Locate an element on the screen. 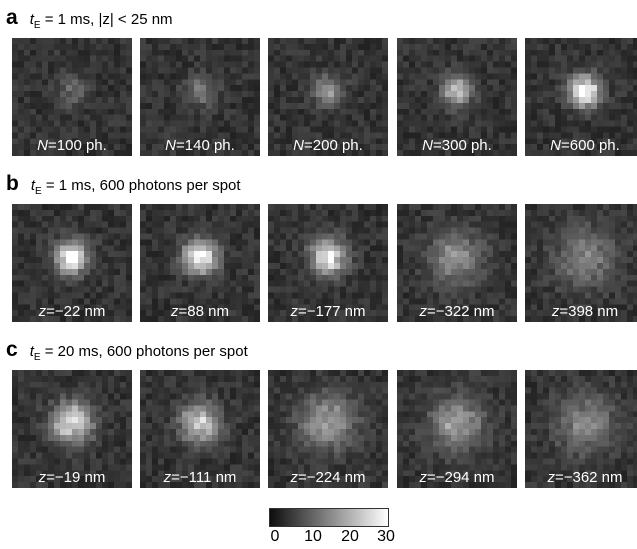 The image size is (637, 549). spot-label: z=−22 nm is located at coordinates (72, 311).